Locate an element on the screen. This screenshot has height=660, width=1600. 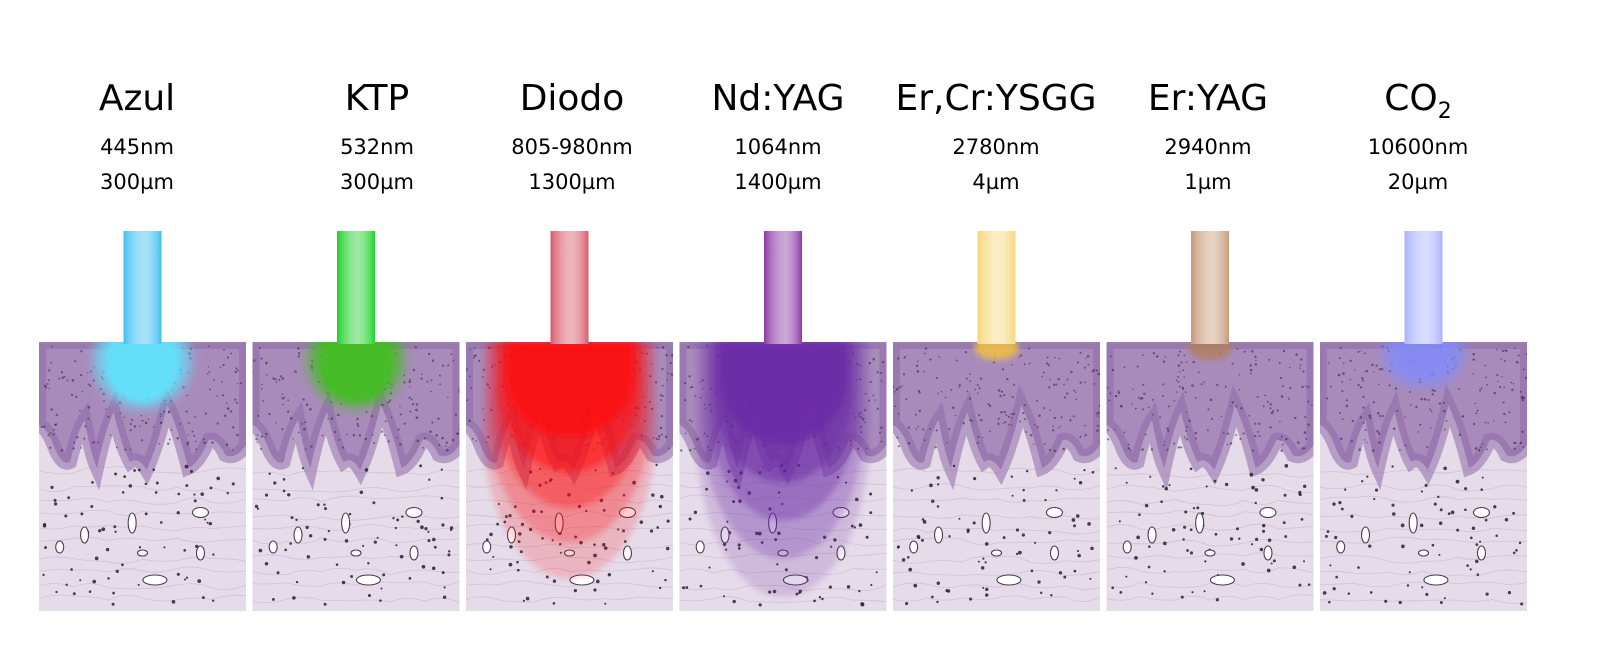
laser-name: Azul is located at coordinates (137, 98).